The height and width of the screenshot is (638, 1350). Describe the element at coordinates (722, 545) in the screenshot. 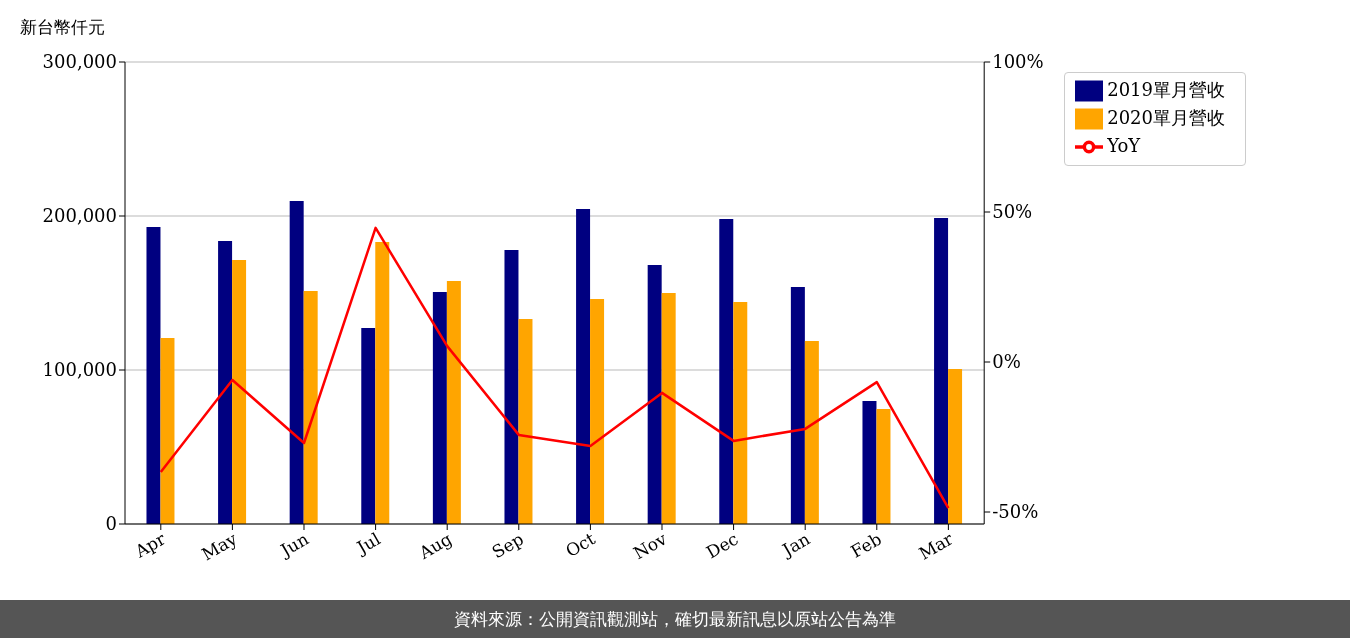

I see `x-tick-label: Dec` at that location.